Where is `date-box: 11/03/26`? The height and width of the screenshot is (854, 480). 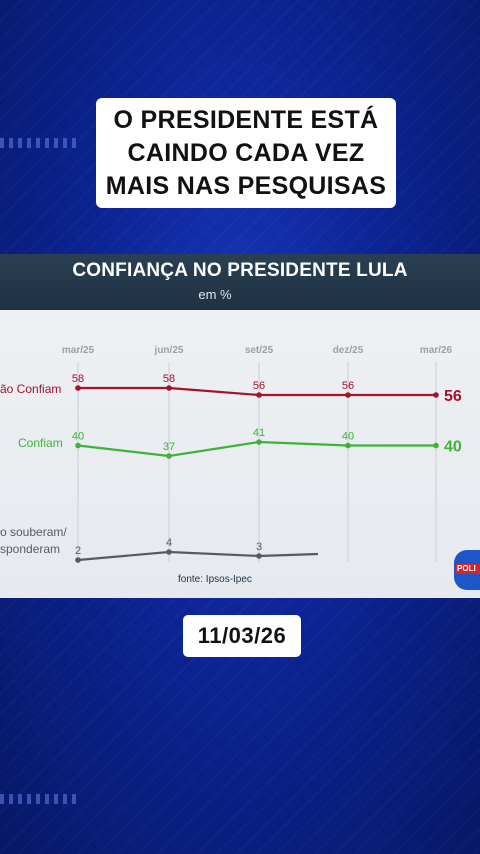 date-box: 11/03/26 is located at coordinates (242, 636).